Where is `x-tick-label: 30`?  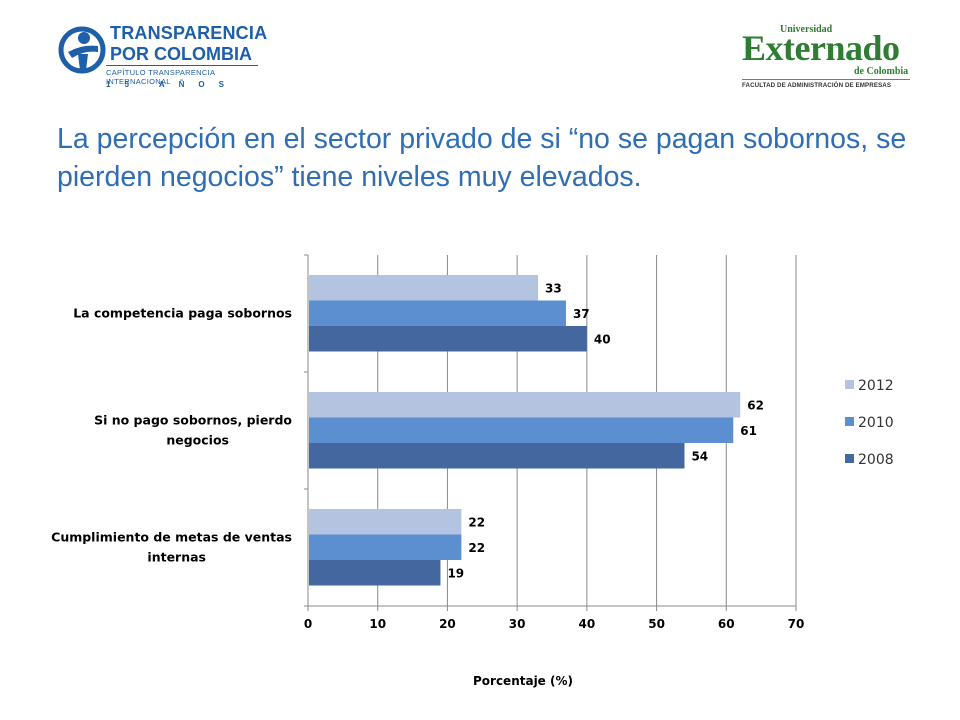
x-tick-label: 30 is located at coordinates (517, 624).